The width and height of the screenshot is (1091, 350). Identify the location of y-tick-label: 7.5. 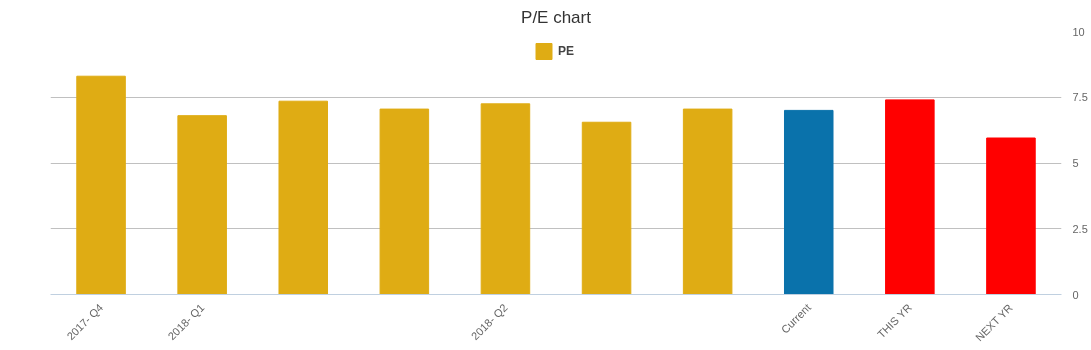
(1080, 97).